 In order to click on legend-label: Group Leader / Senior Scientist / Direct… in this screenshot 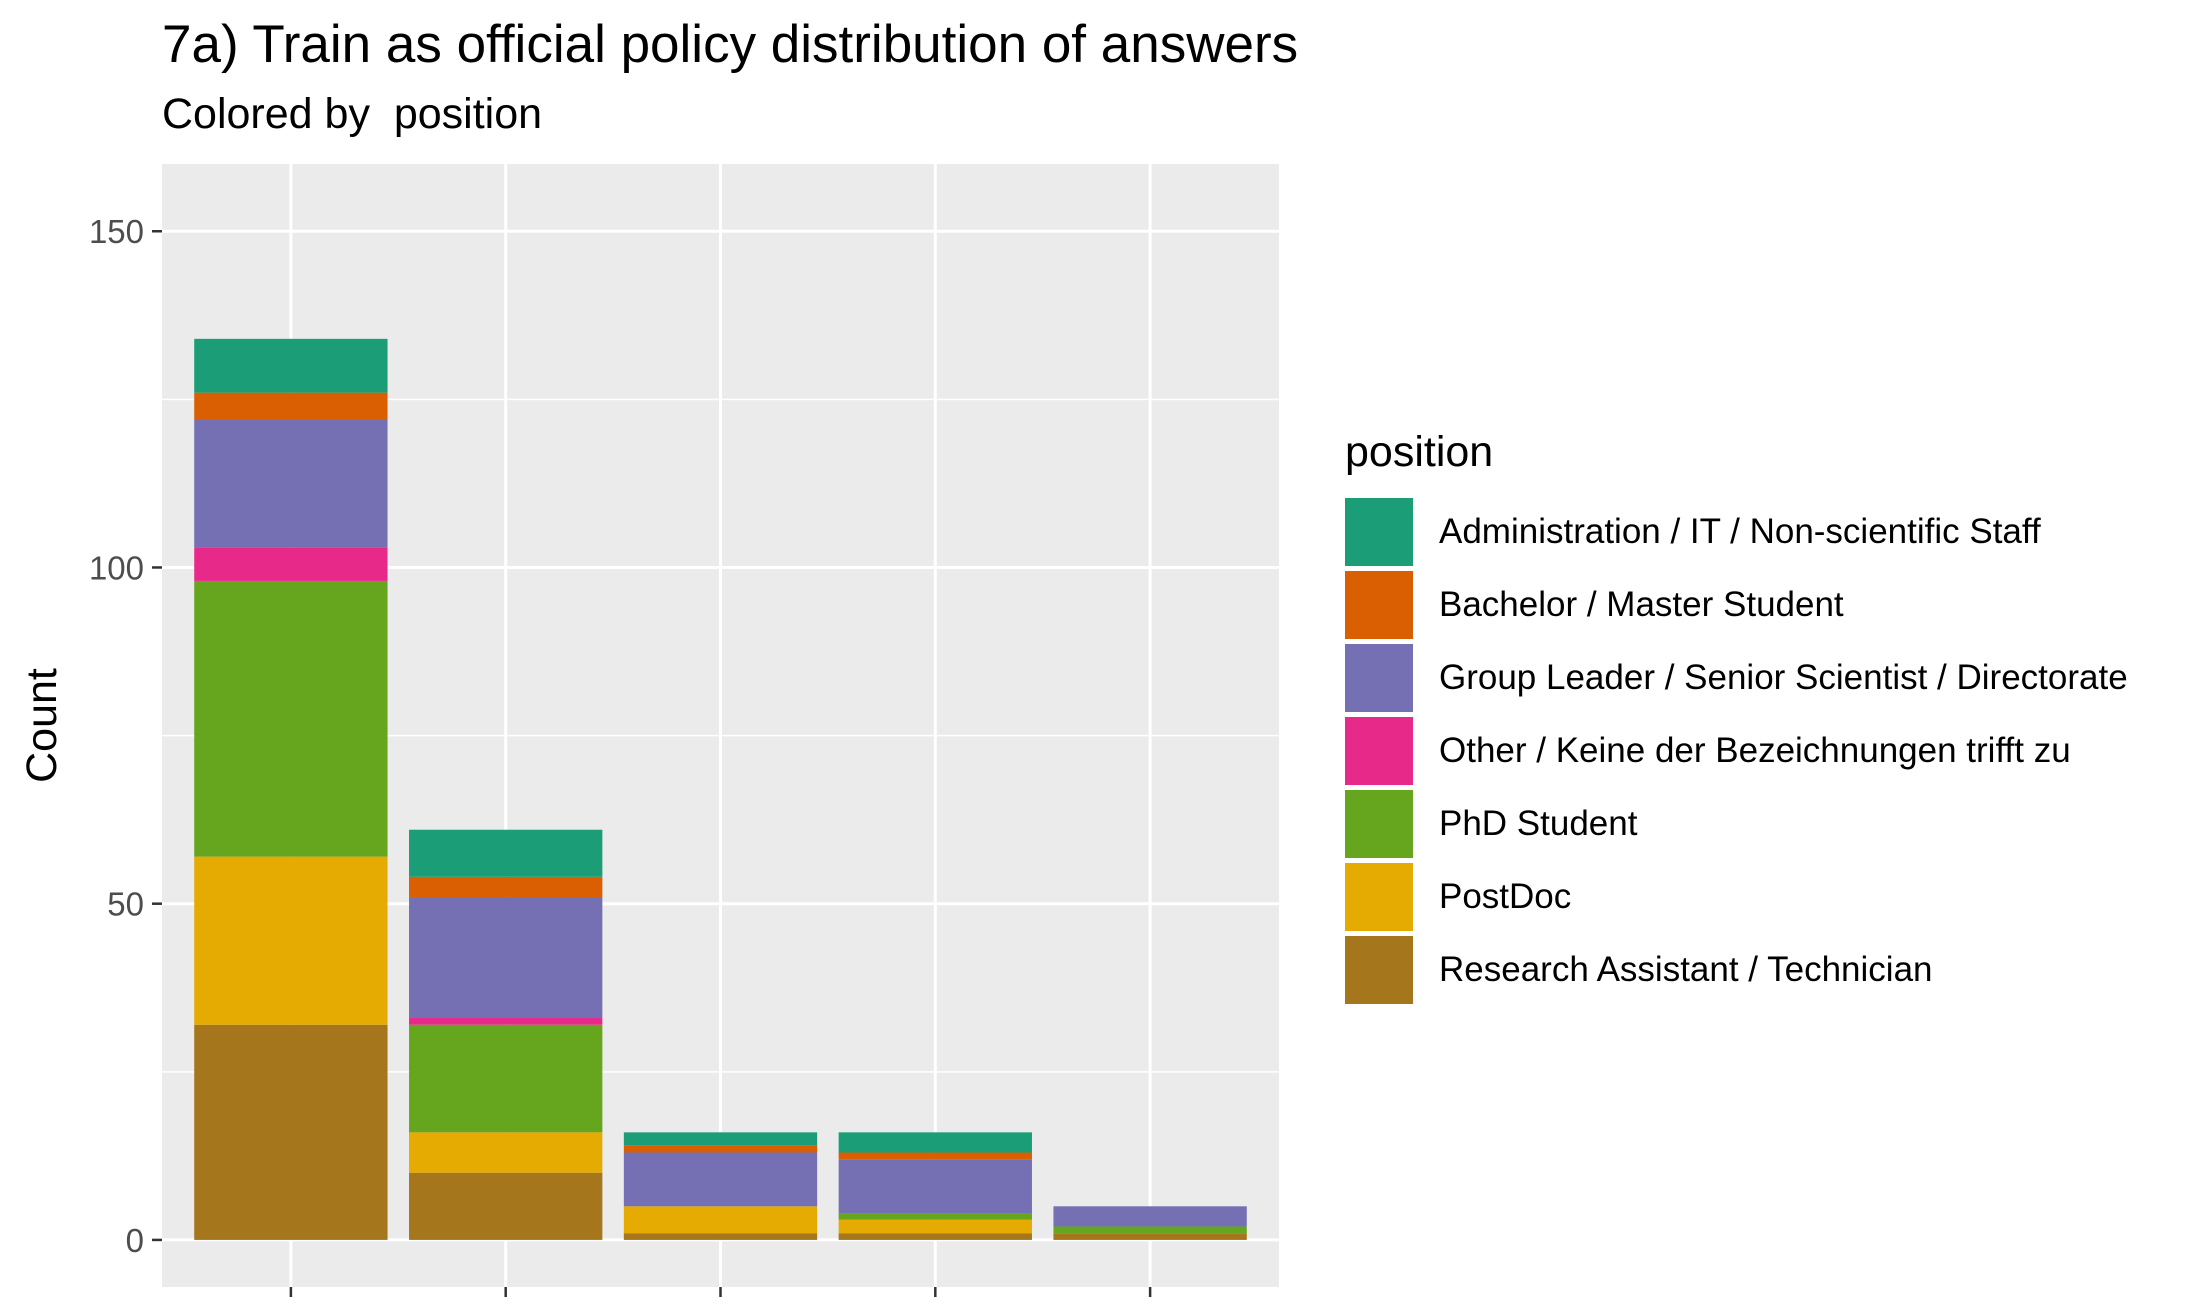, I will do `click(1783, 677)`.